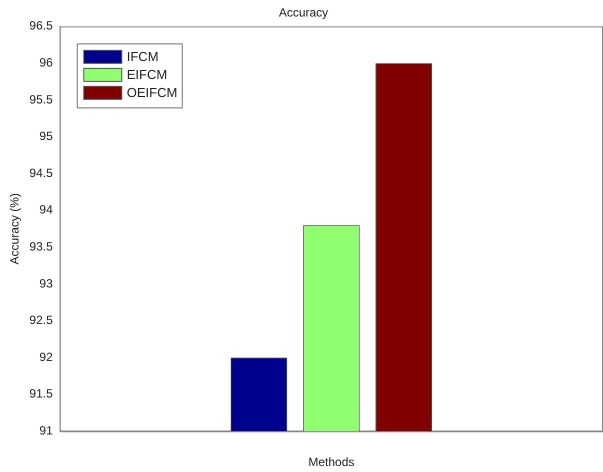 The width and height of the screenshot is (603, 472). I want to click on x-axis-title: Methods, so click(331, 462).